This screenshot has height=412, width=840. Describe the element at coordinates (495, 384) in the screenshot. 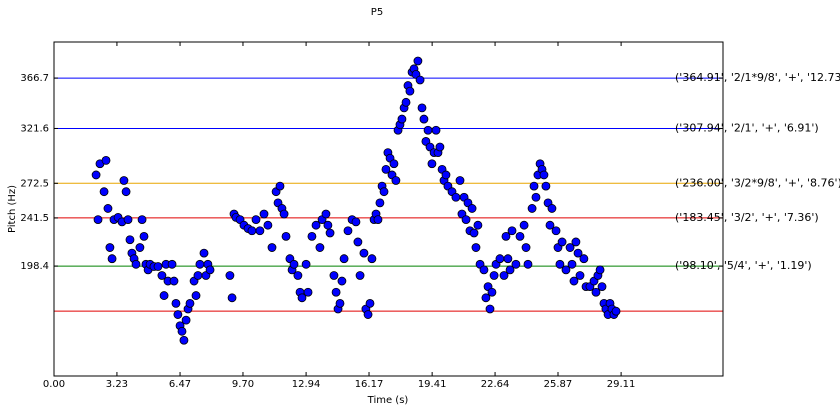

I see `x-tick-label: 22.64` at that location.